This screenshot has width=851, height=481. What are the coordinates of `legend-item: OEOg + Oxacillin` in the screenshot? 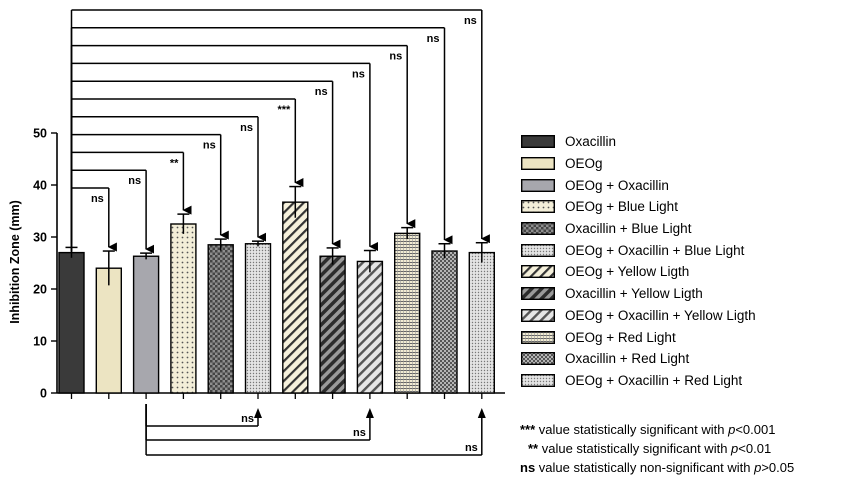 It's located at (638, 185).